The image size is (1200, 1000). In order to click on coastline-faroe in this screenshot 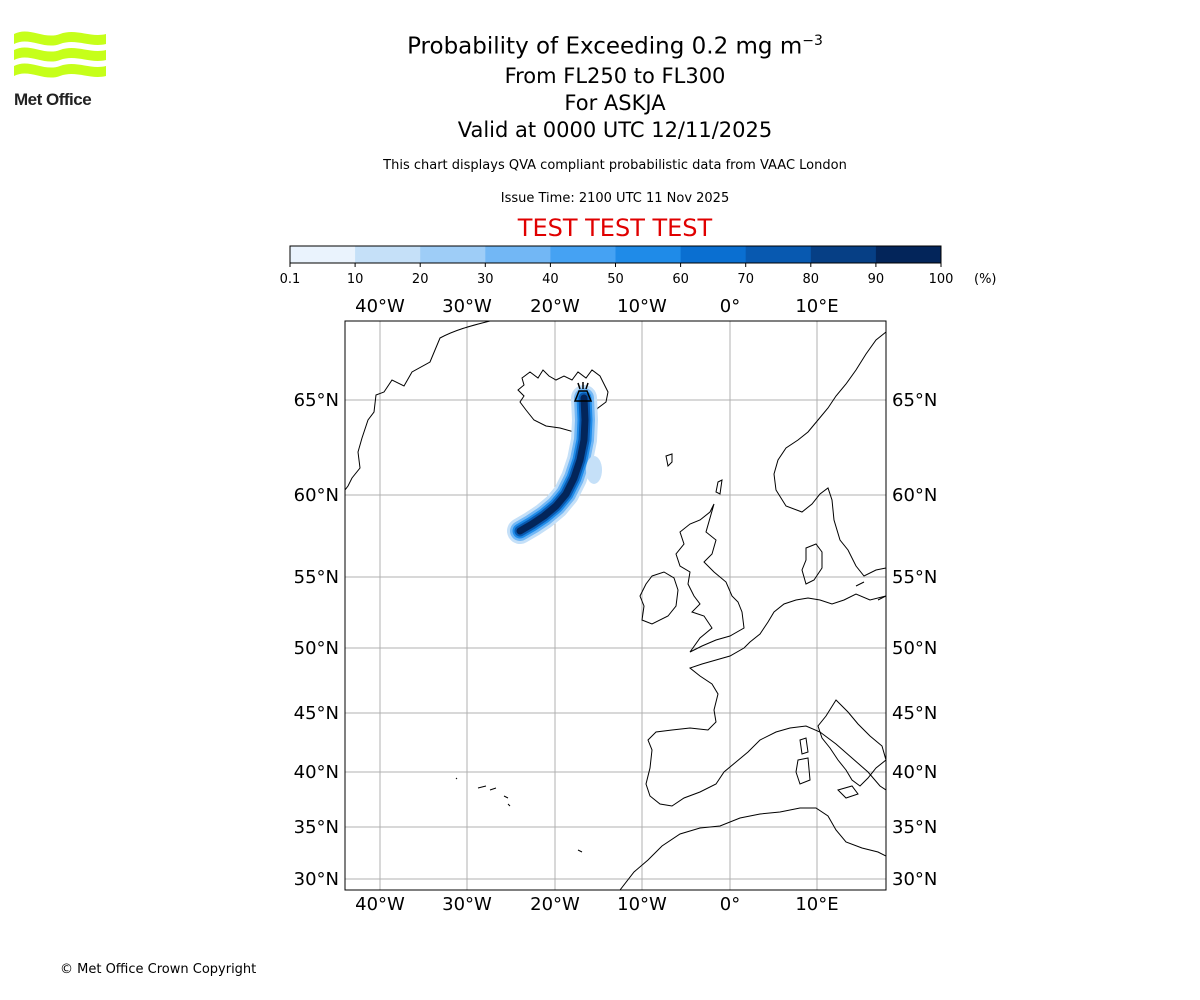, I will do `click(669, 460)`.